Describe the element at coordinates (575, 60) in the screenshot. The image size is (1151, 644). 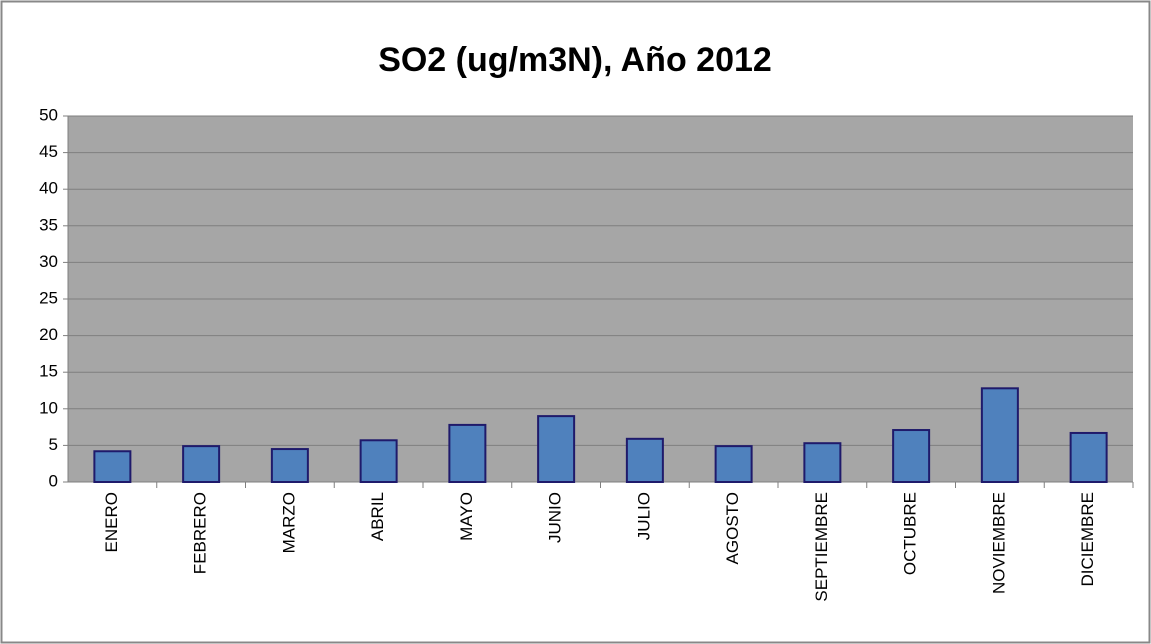
I see `chart-title: SO2 (ug/m3N), Año 2012` at that location.